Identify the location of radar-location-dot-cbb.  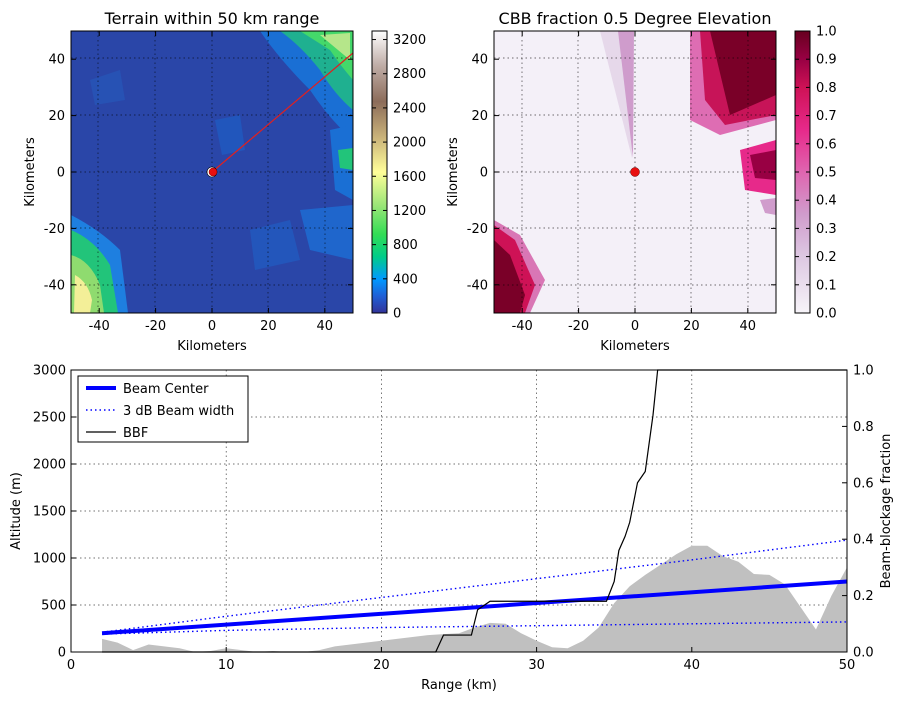
(635, 172).